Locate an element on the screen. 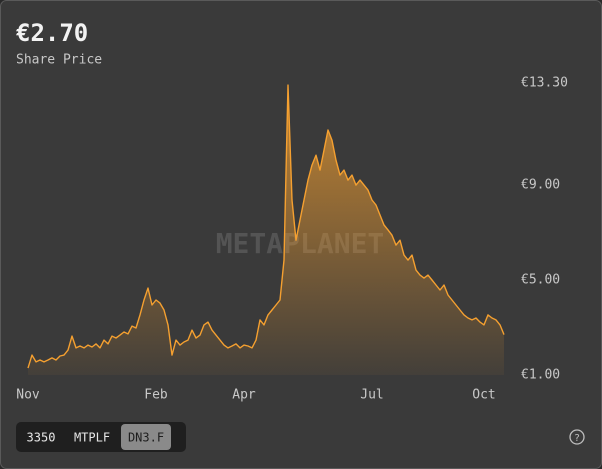 Image resolution: width=602 pixels, height=469 pixels. subtitle: Share Price is located at coordinates (59, 60).